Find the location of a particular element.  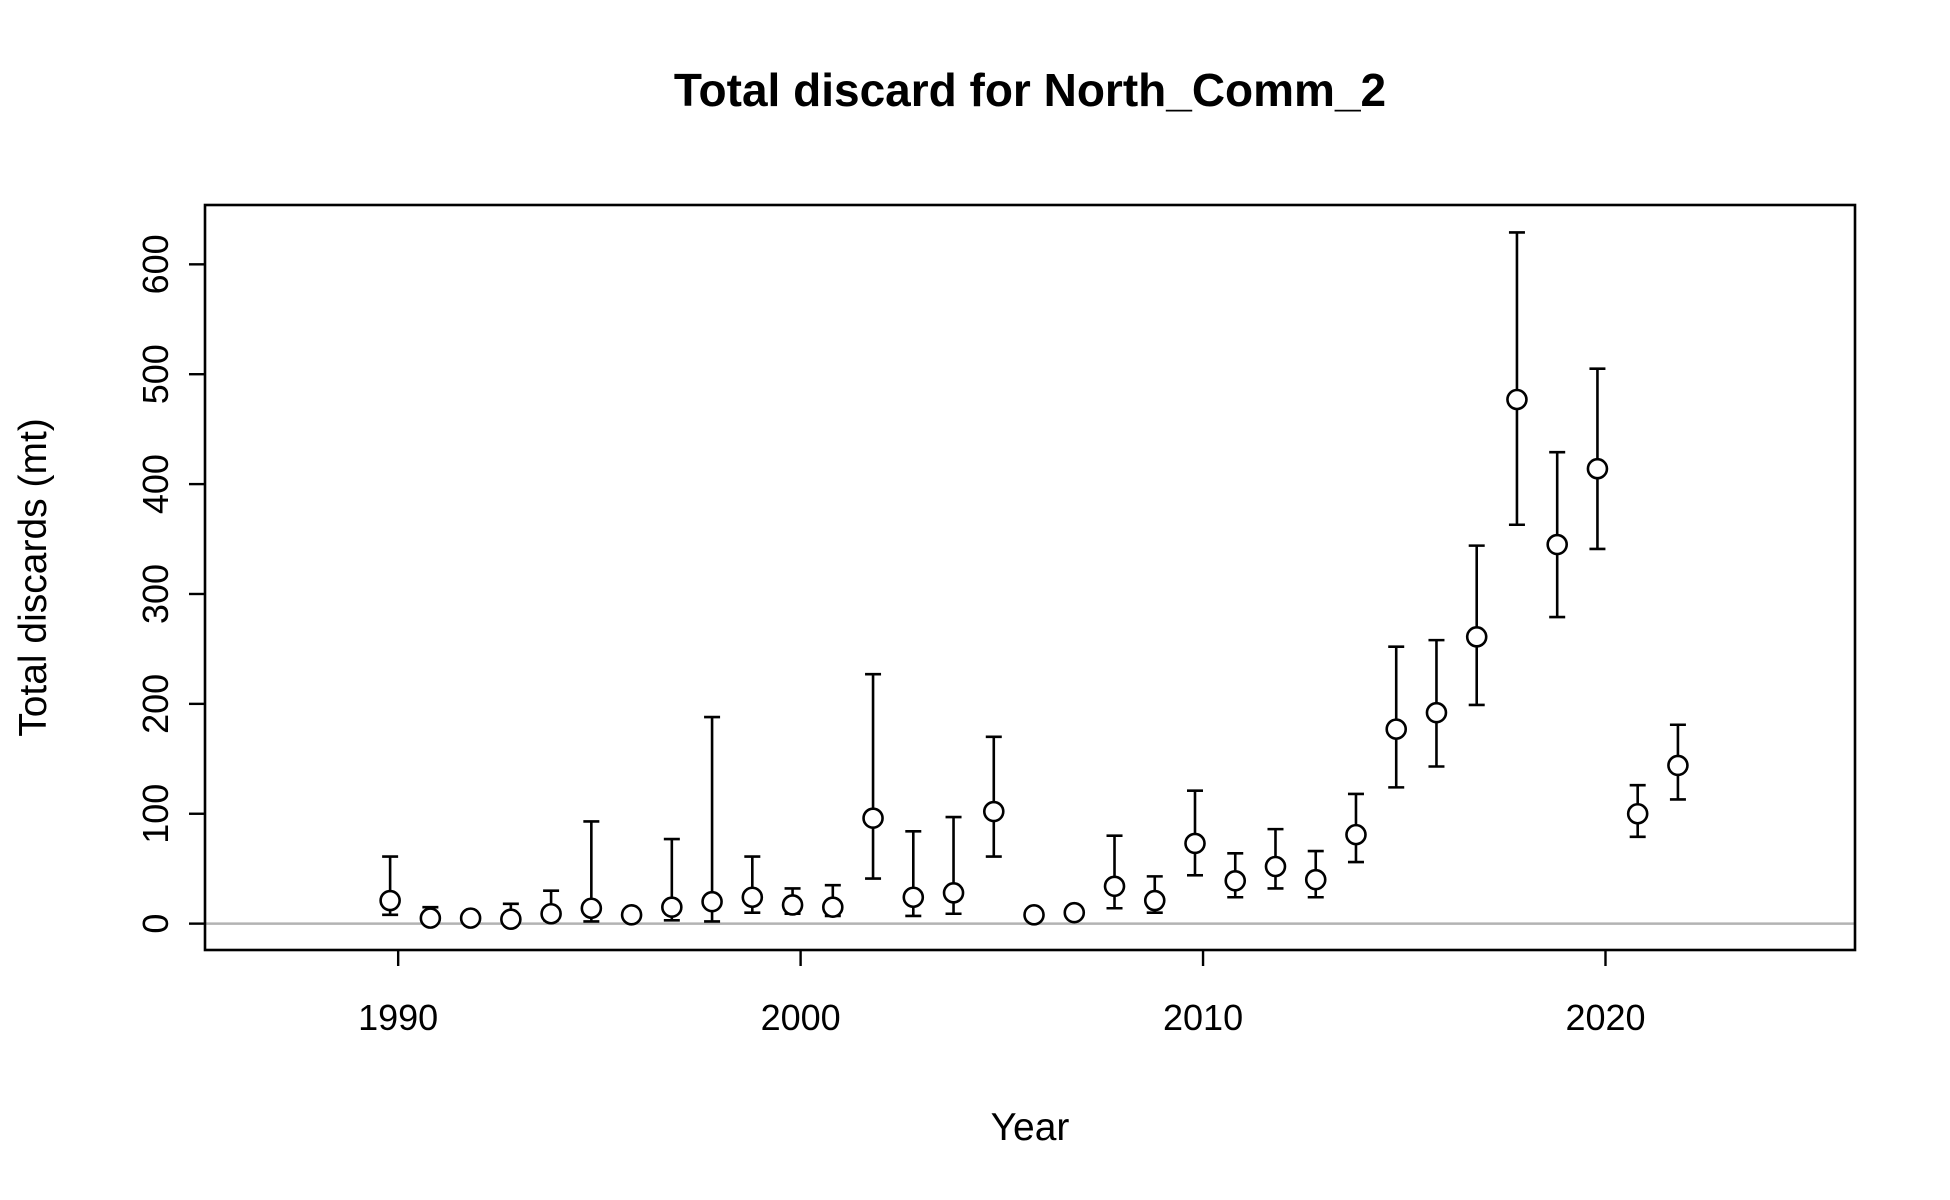

y-tick-label: 100 is located at coordinates (155, 814).